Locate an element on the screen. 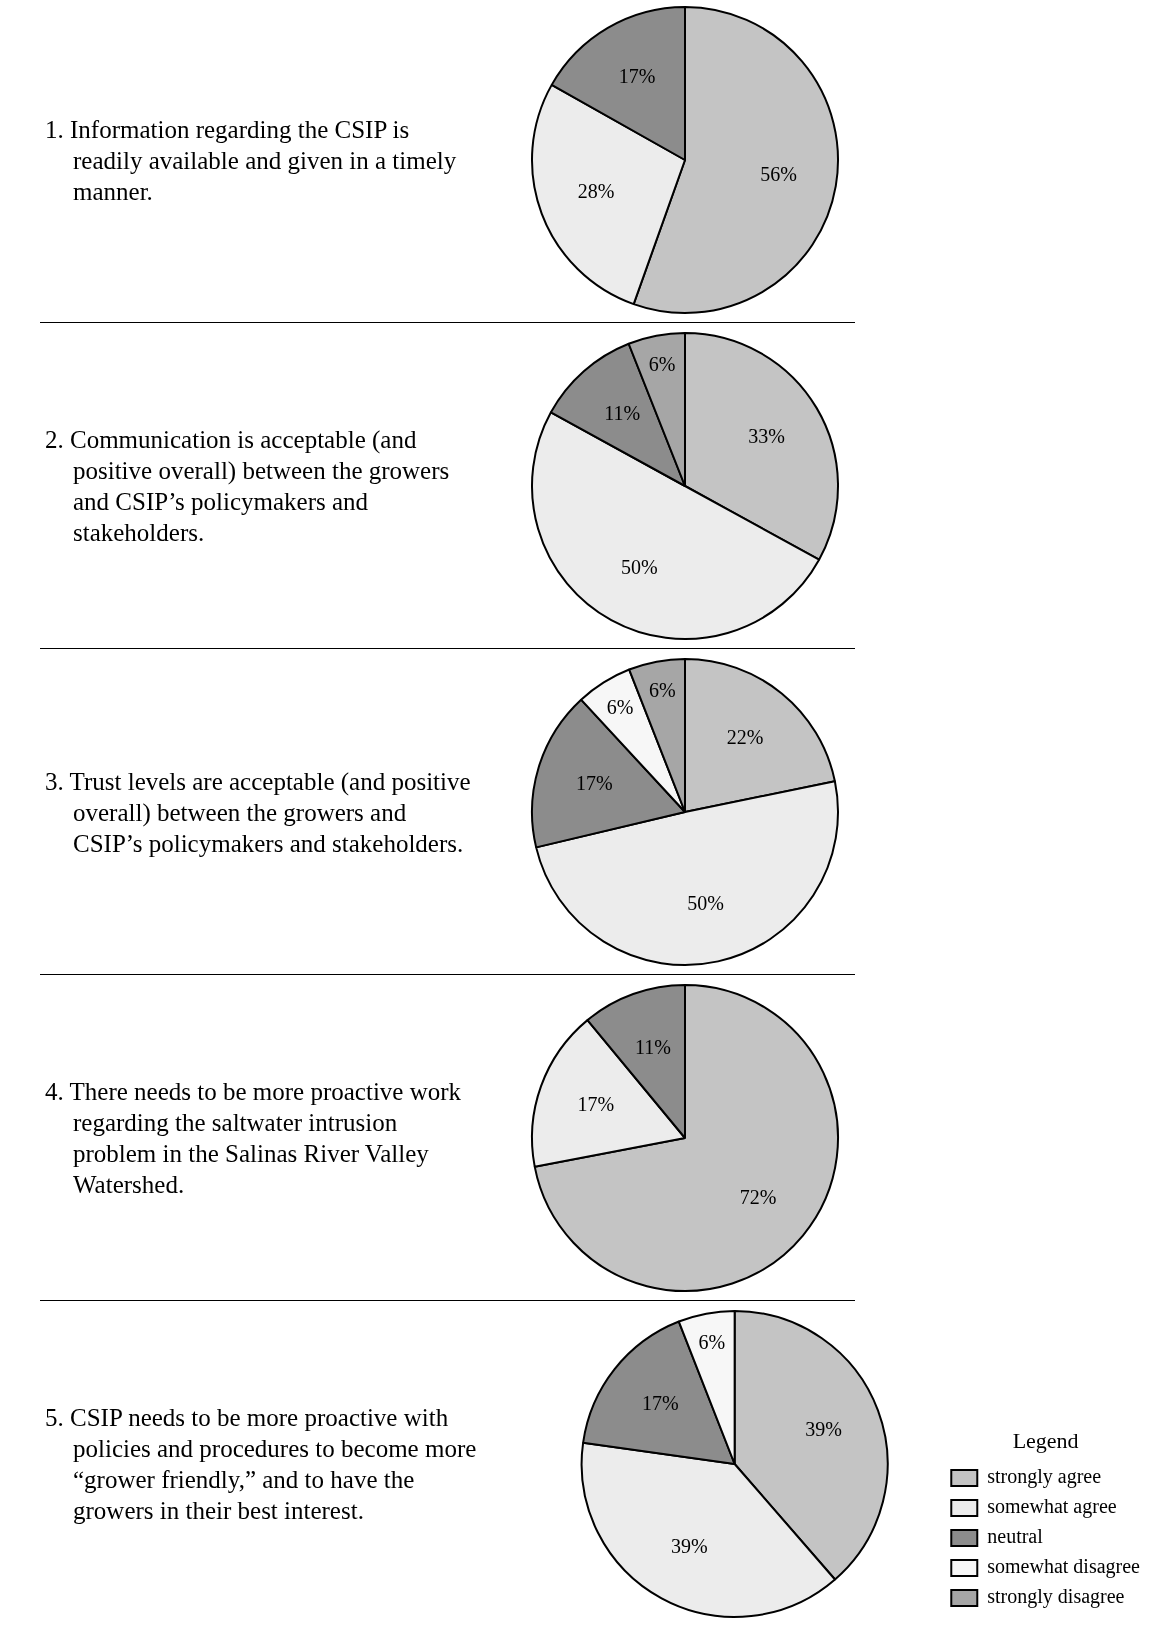  data-label: 33% is located at coordinates (766, 435).